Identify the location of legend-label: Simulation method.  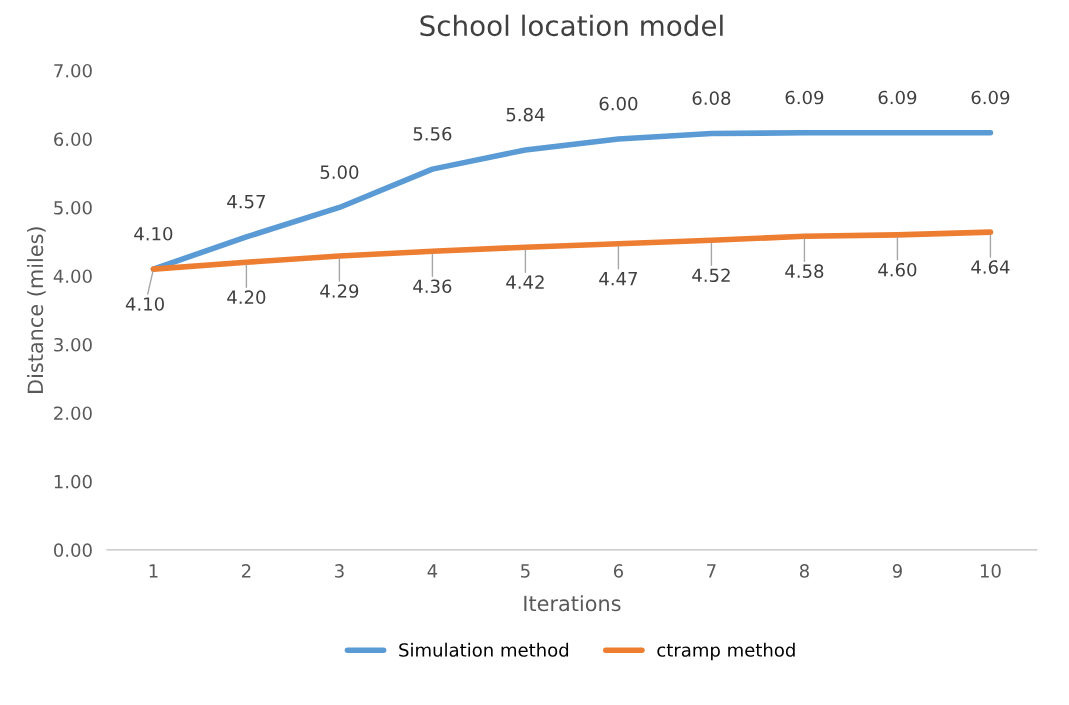
(484, 649).